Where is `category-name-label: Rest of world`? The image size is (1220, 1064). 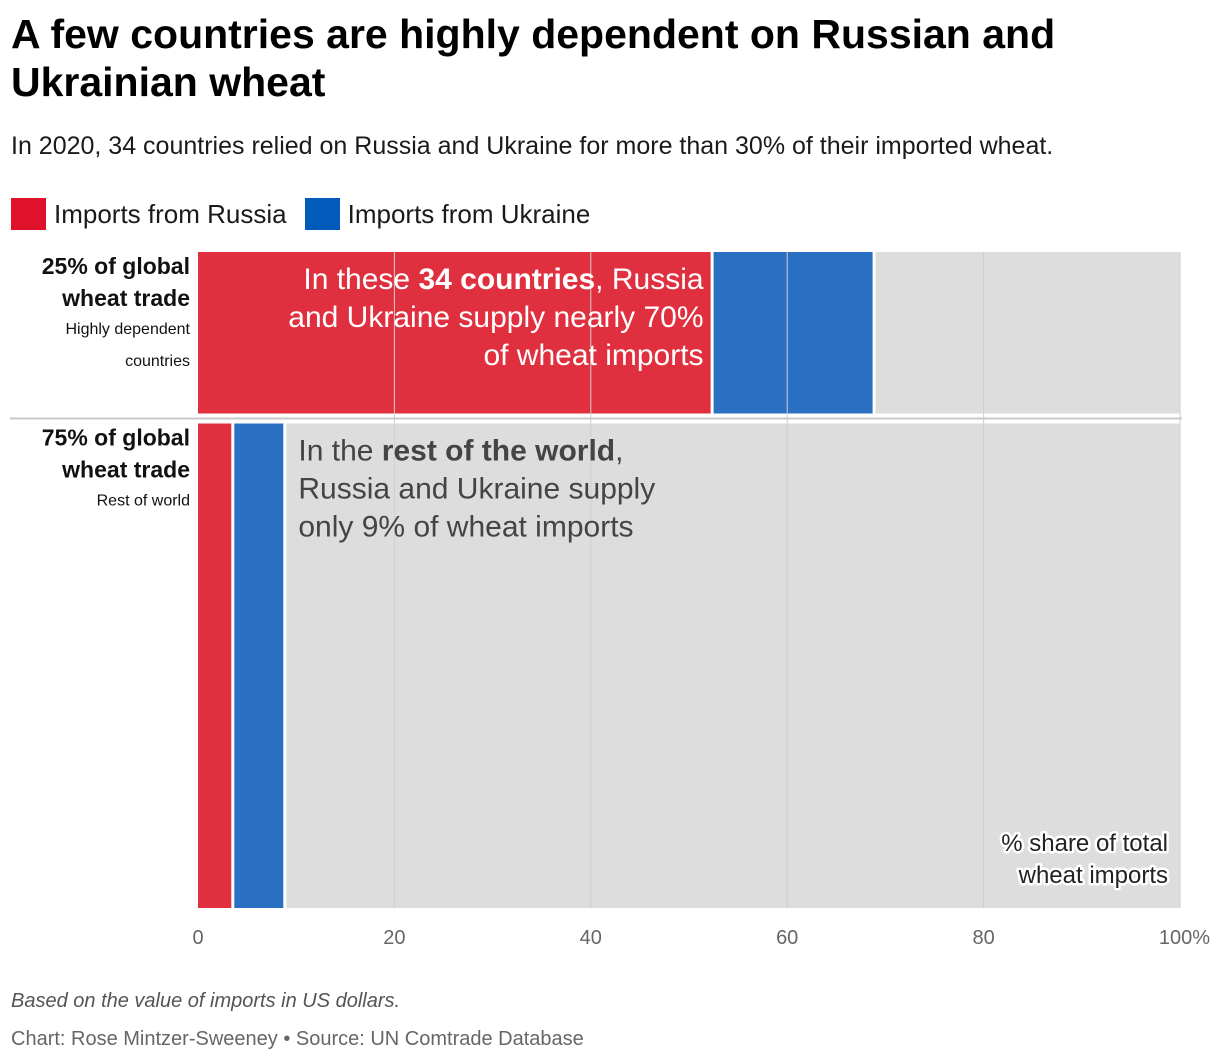 category-name-label: Rest of world is located at coordinates (143, 501).